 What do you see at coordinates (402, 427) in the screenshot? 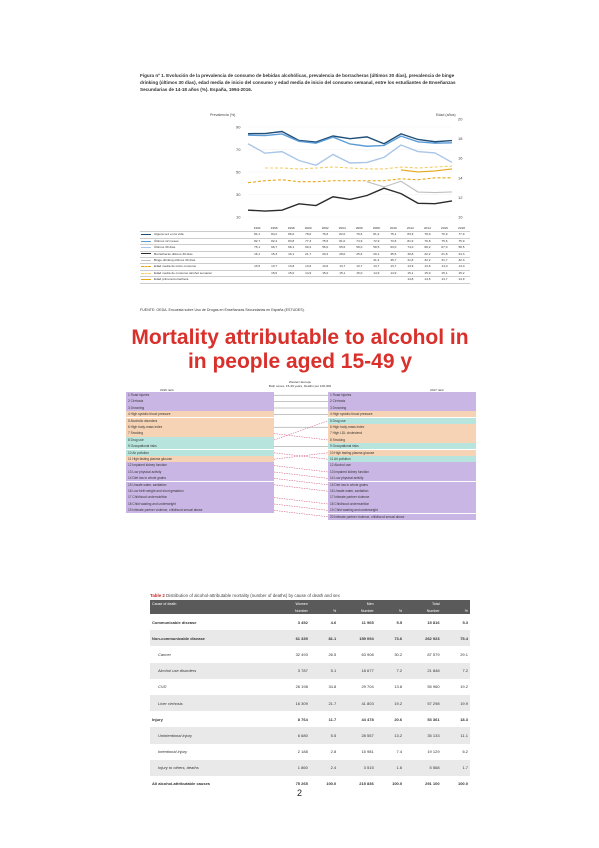
I see `right-rank-item: 6 High body-mass index` at bounding box center [402, 427].